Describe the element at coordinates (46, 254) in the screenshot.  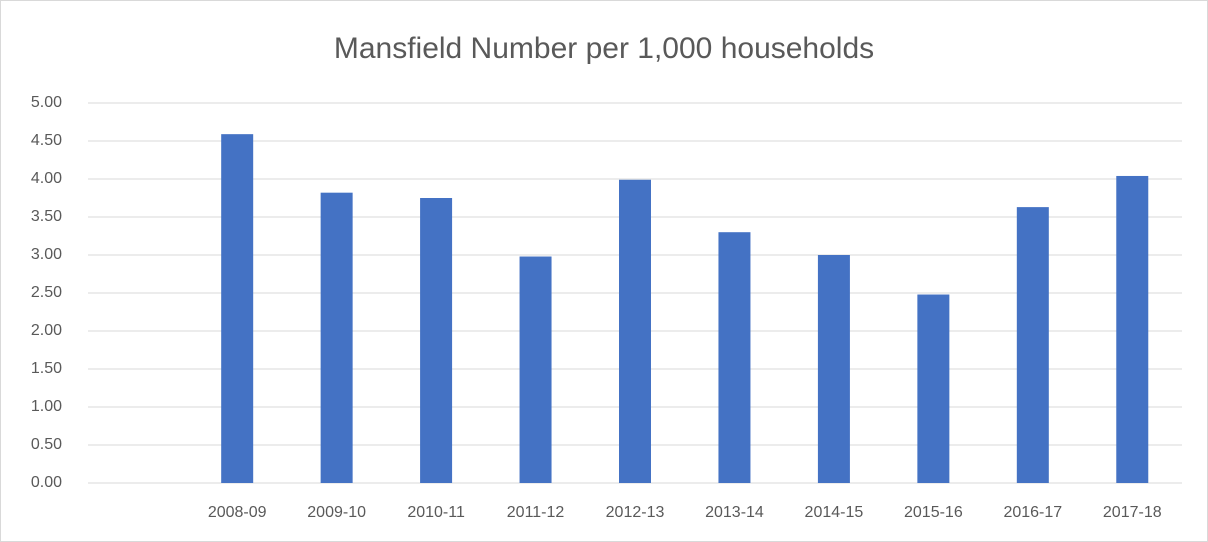
I see `y-tick-label: 3.00` at that location.